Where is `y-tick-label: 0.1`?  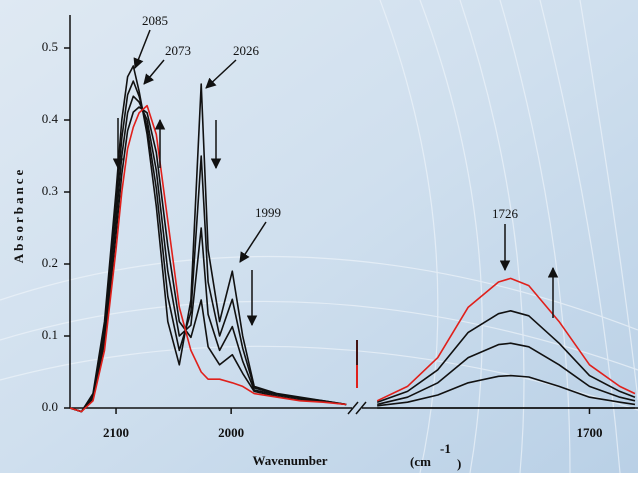
y-tick-label: 0.1 is located at coordinates (50, 334).